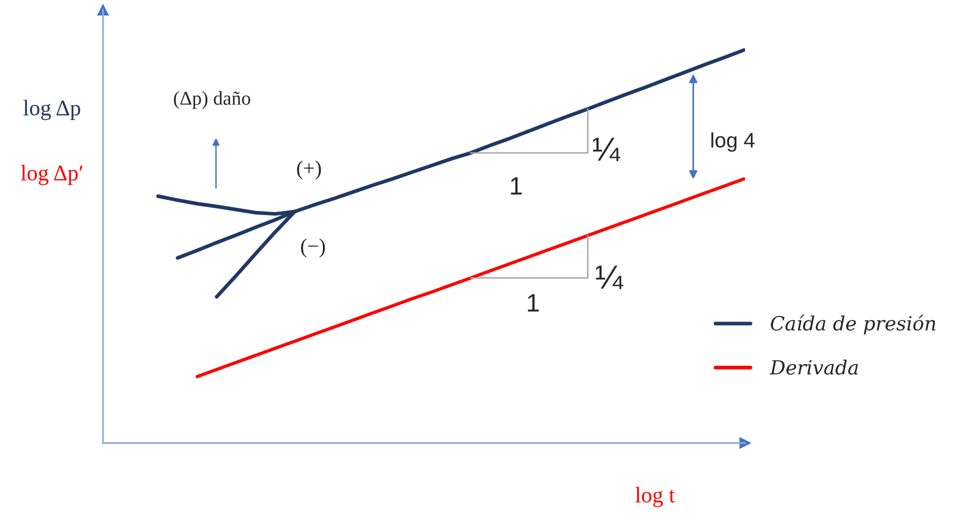 The height and width of the screenshot is (521, 958). What do you see at coordinates (853, 324) in the screenshot?
I see `legend-label: Caída de presión` at bounding box center [853, 324].